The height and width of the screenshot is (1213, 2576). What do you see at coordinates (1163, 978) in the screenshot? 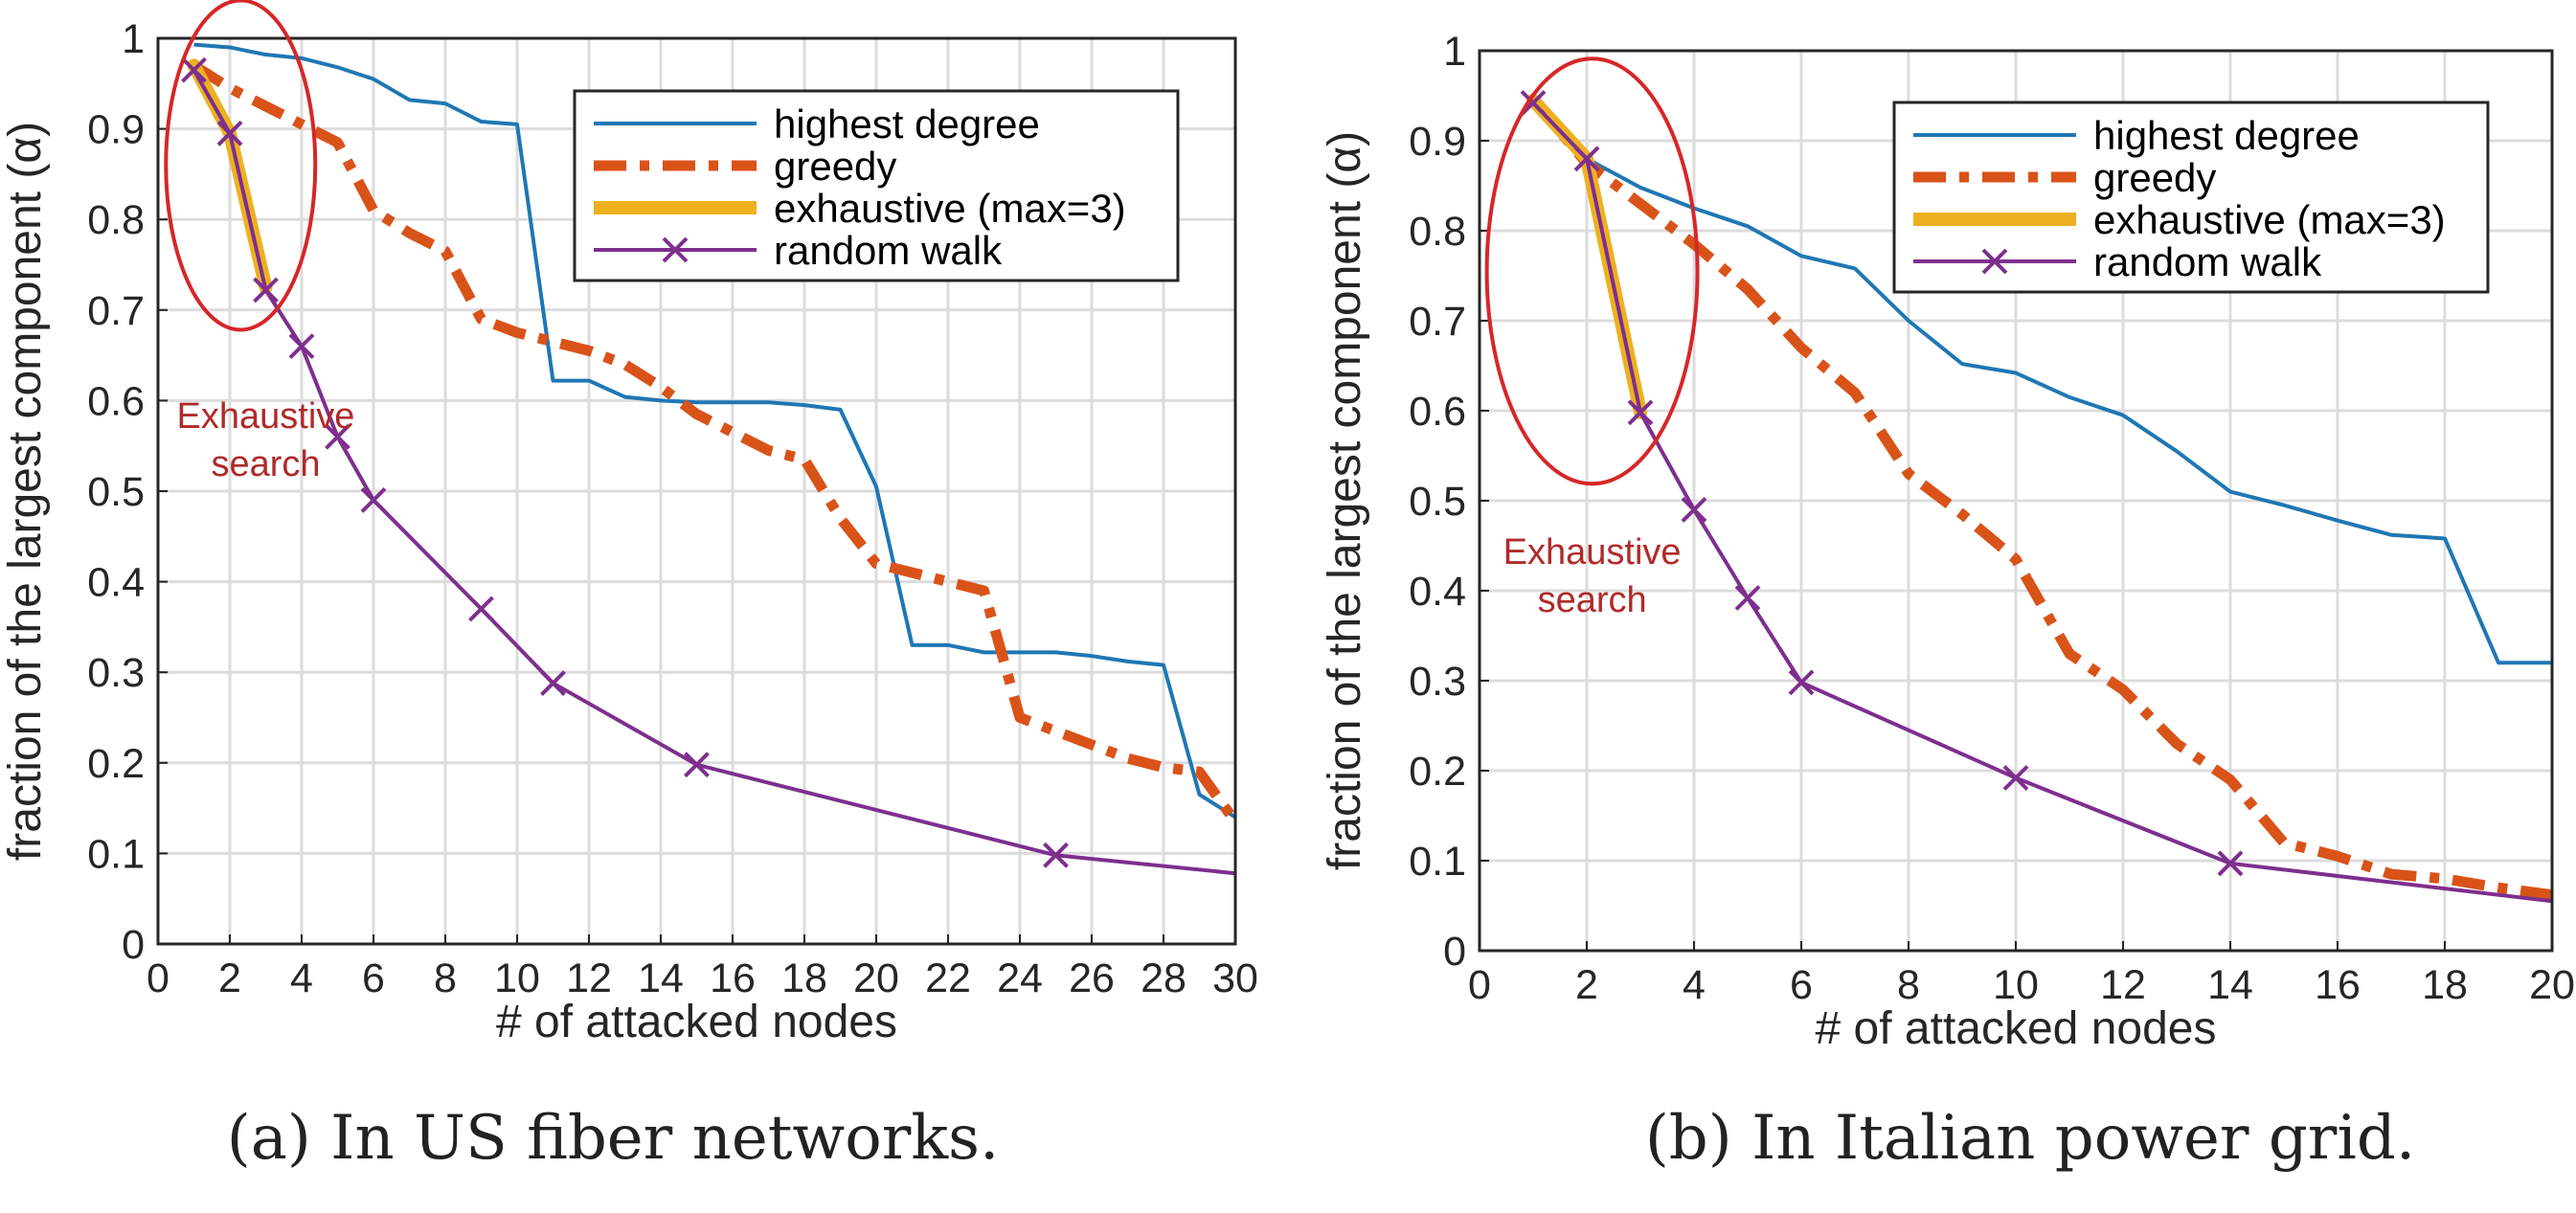
I see `x-tick-label: 28` at bounding box center [1163, 978].